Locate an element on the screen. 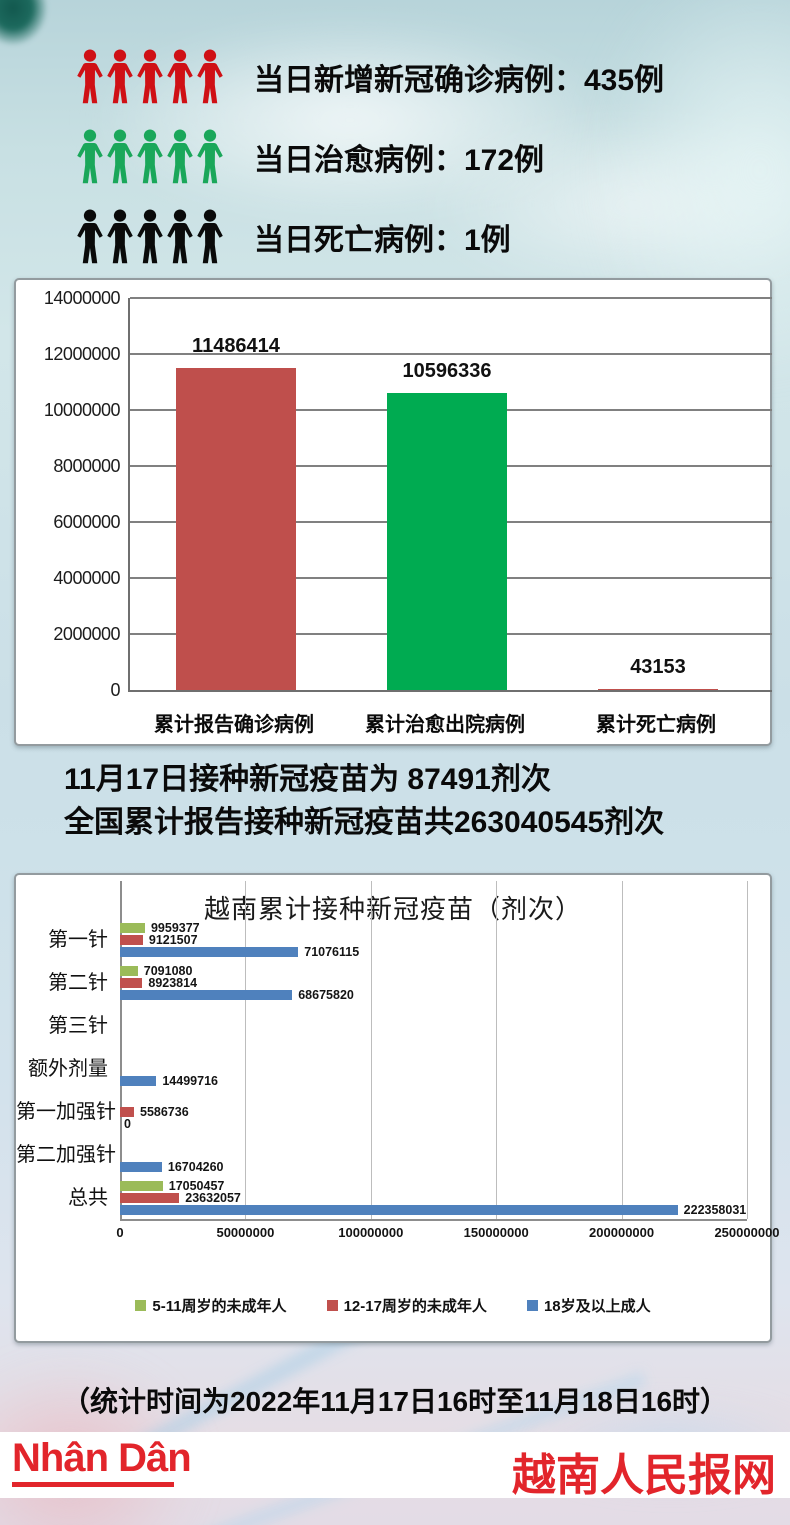 Image resolution: width=790 pixels, height=1525 pixels. category-label: 额外剂量 is located at coordinates (68, 1069).